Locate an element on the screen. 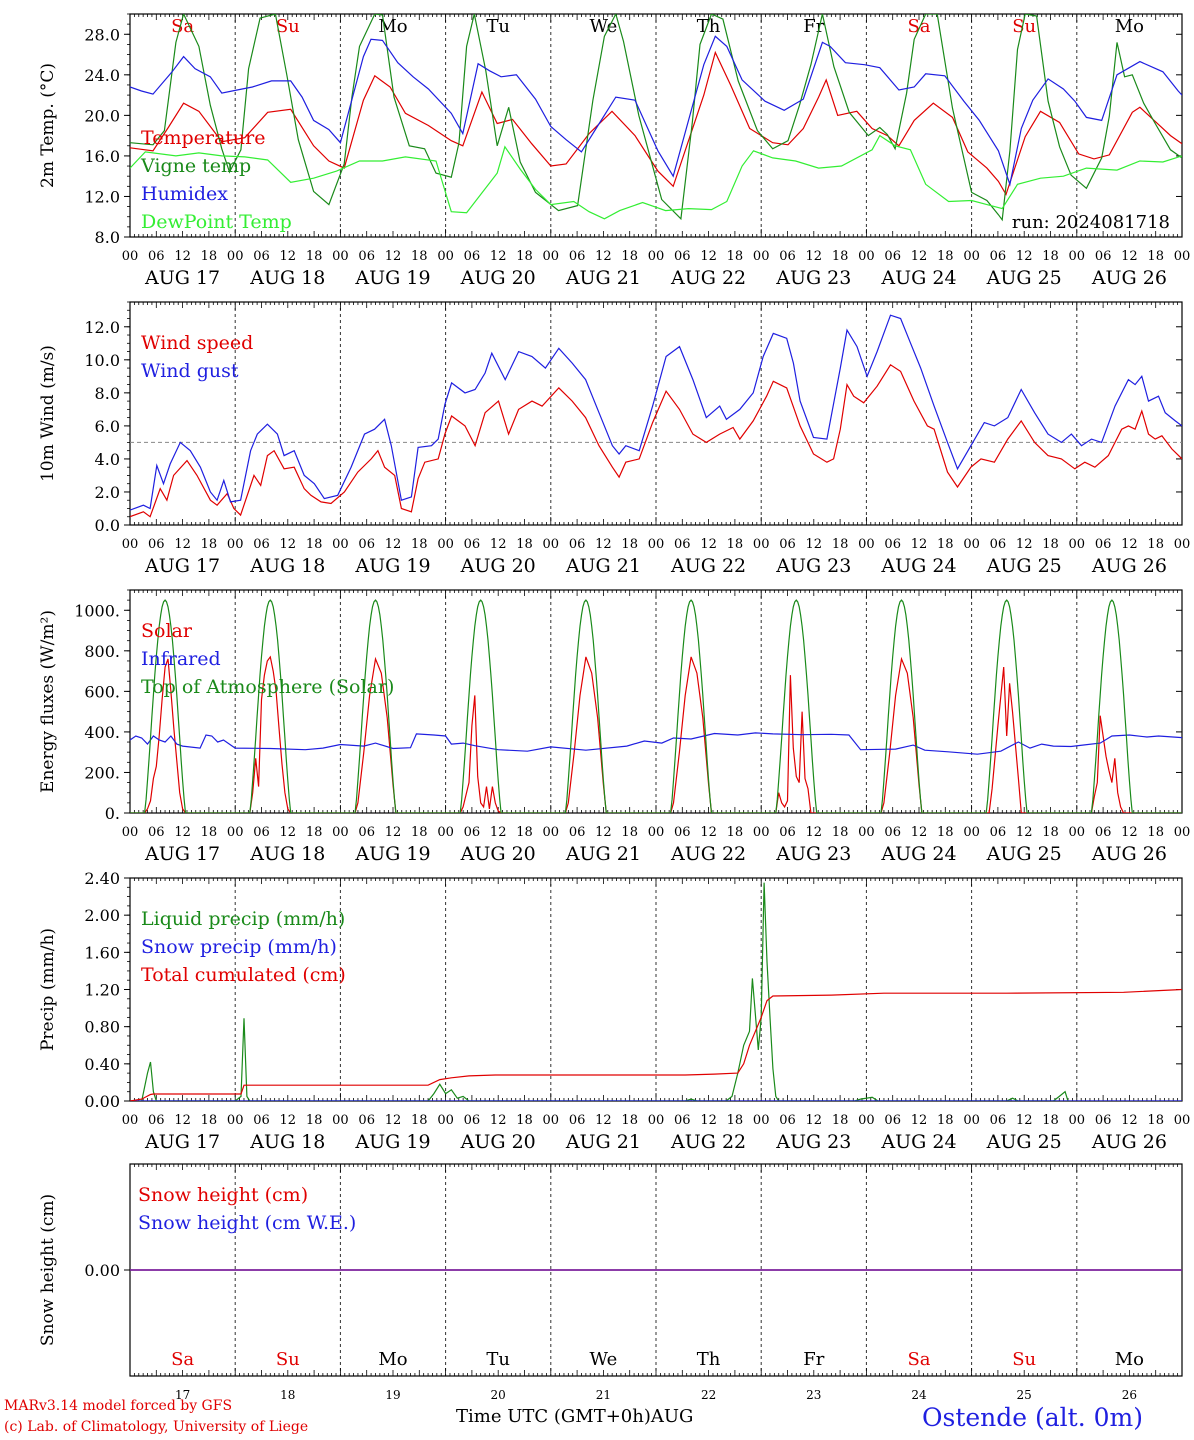 This screenshot has height=1440, width=1194. legend-entry: Liquid precip (mm/h) is located at coordinates (243, 919).